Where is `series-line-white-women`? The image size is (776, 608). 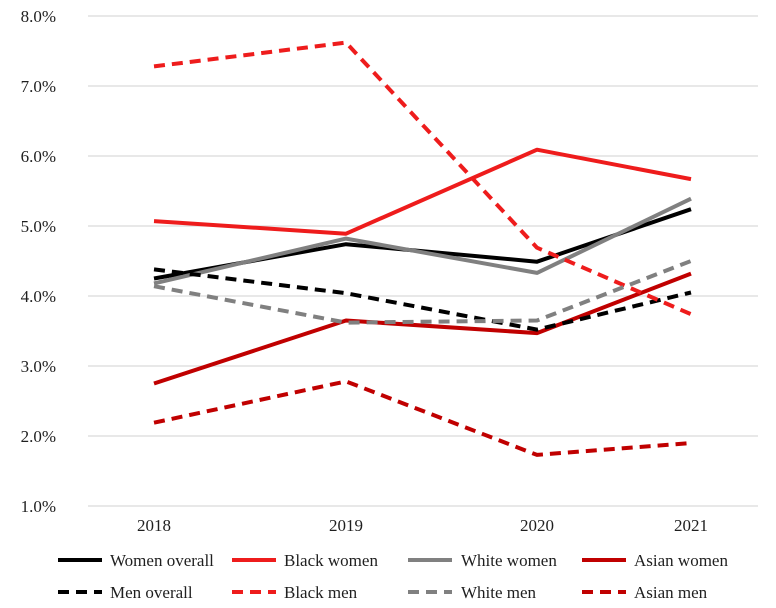 series-line-white-women is located at coordinates (422, 241).